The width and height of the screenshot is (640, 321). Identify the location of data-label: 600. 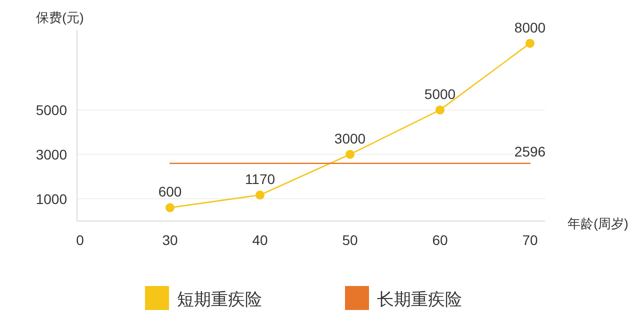
(170, 192).